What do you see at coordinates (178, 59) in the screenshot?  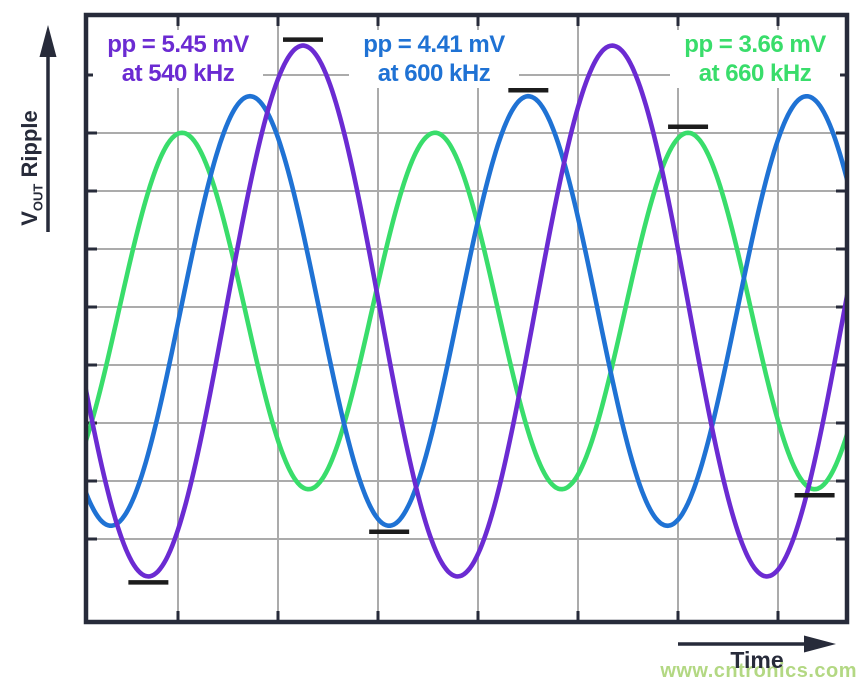 I see `series-label-540khz: pp = 5.45 mV at 540 kHz` at bounding box center [178, 59].